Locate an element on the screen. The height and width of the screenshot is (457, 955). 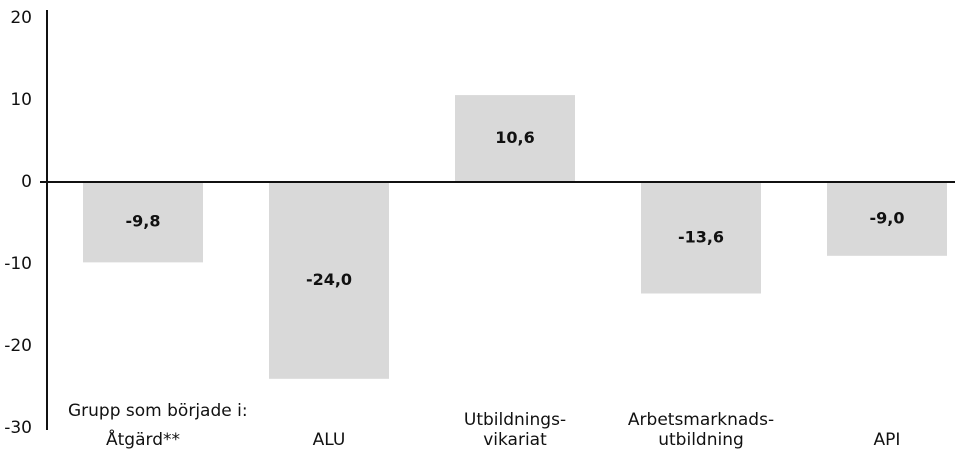
value-label: -9,0 is located at coordinates (887, 217).